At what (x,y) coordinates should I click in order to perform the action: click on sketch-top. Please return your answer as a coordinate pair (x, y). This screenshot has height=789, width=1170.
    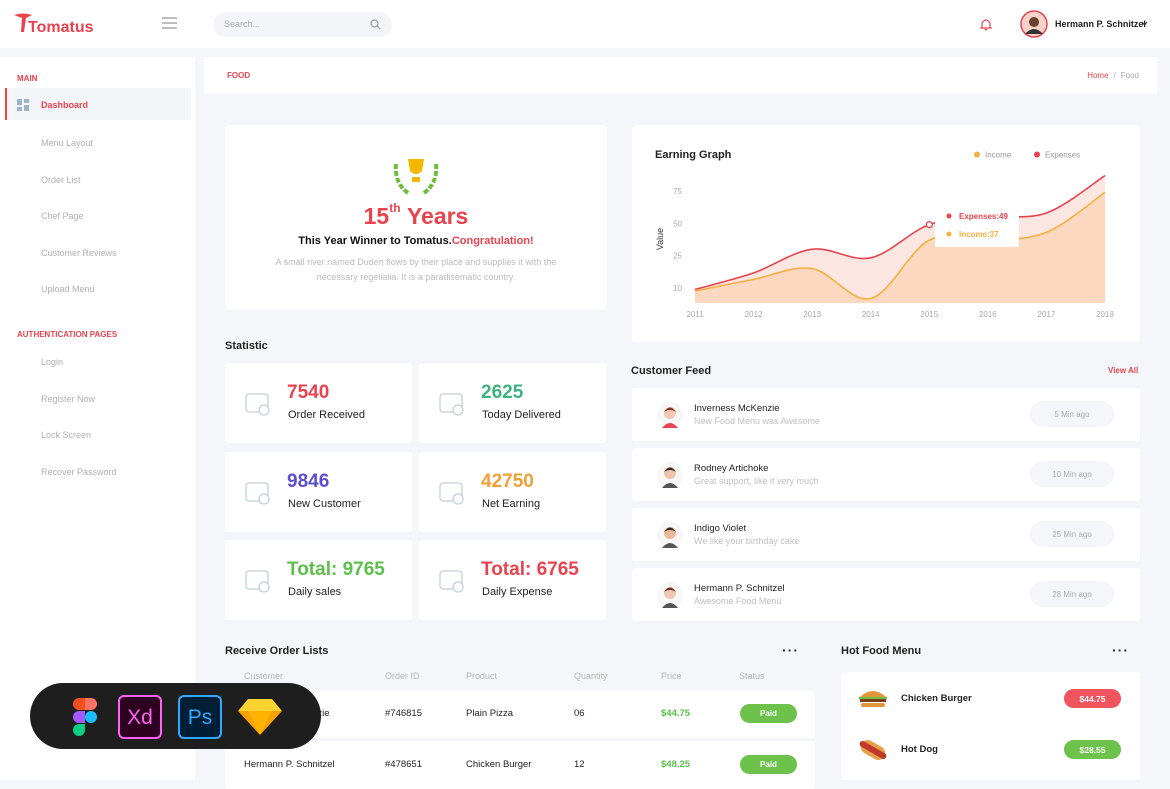
    Looking at the image, I should click on (260, 705).